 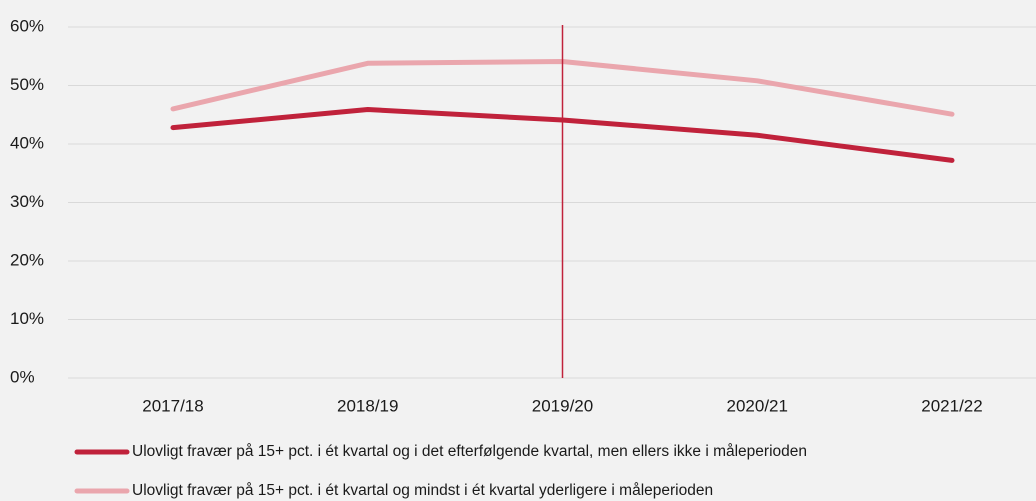 What do you see at coordinates (27, 84) in the screenshot?
I see `y-tick-label: 50%` at bounding box center [27, 84].